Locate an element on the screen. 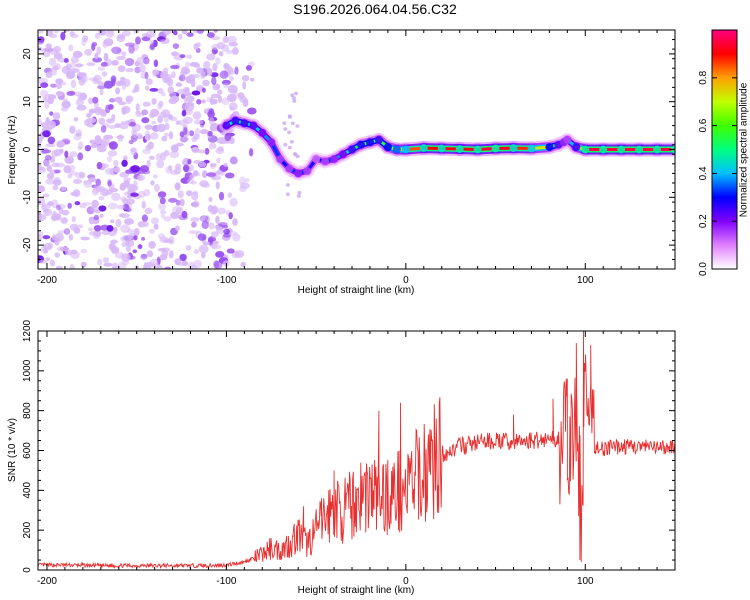 The height and width of the screenshot is (600, 750). y-tick-label: 20 is located at coordinates (27, 54).